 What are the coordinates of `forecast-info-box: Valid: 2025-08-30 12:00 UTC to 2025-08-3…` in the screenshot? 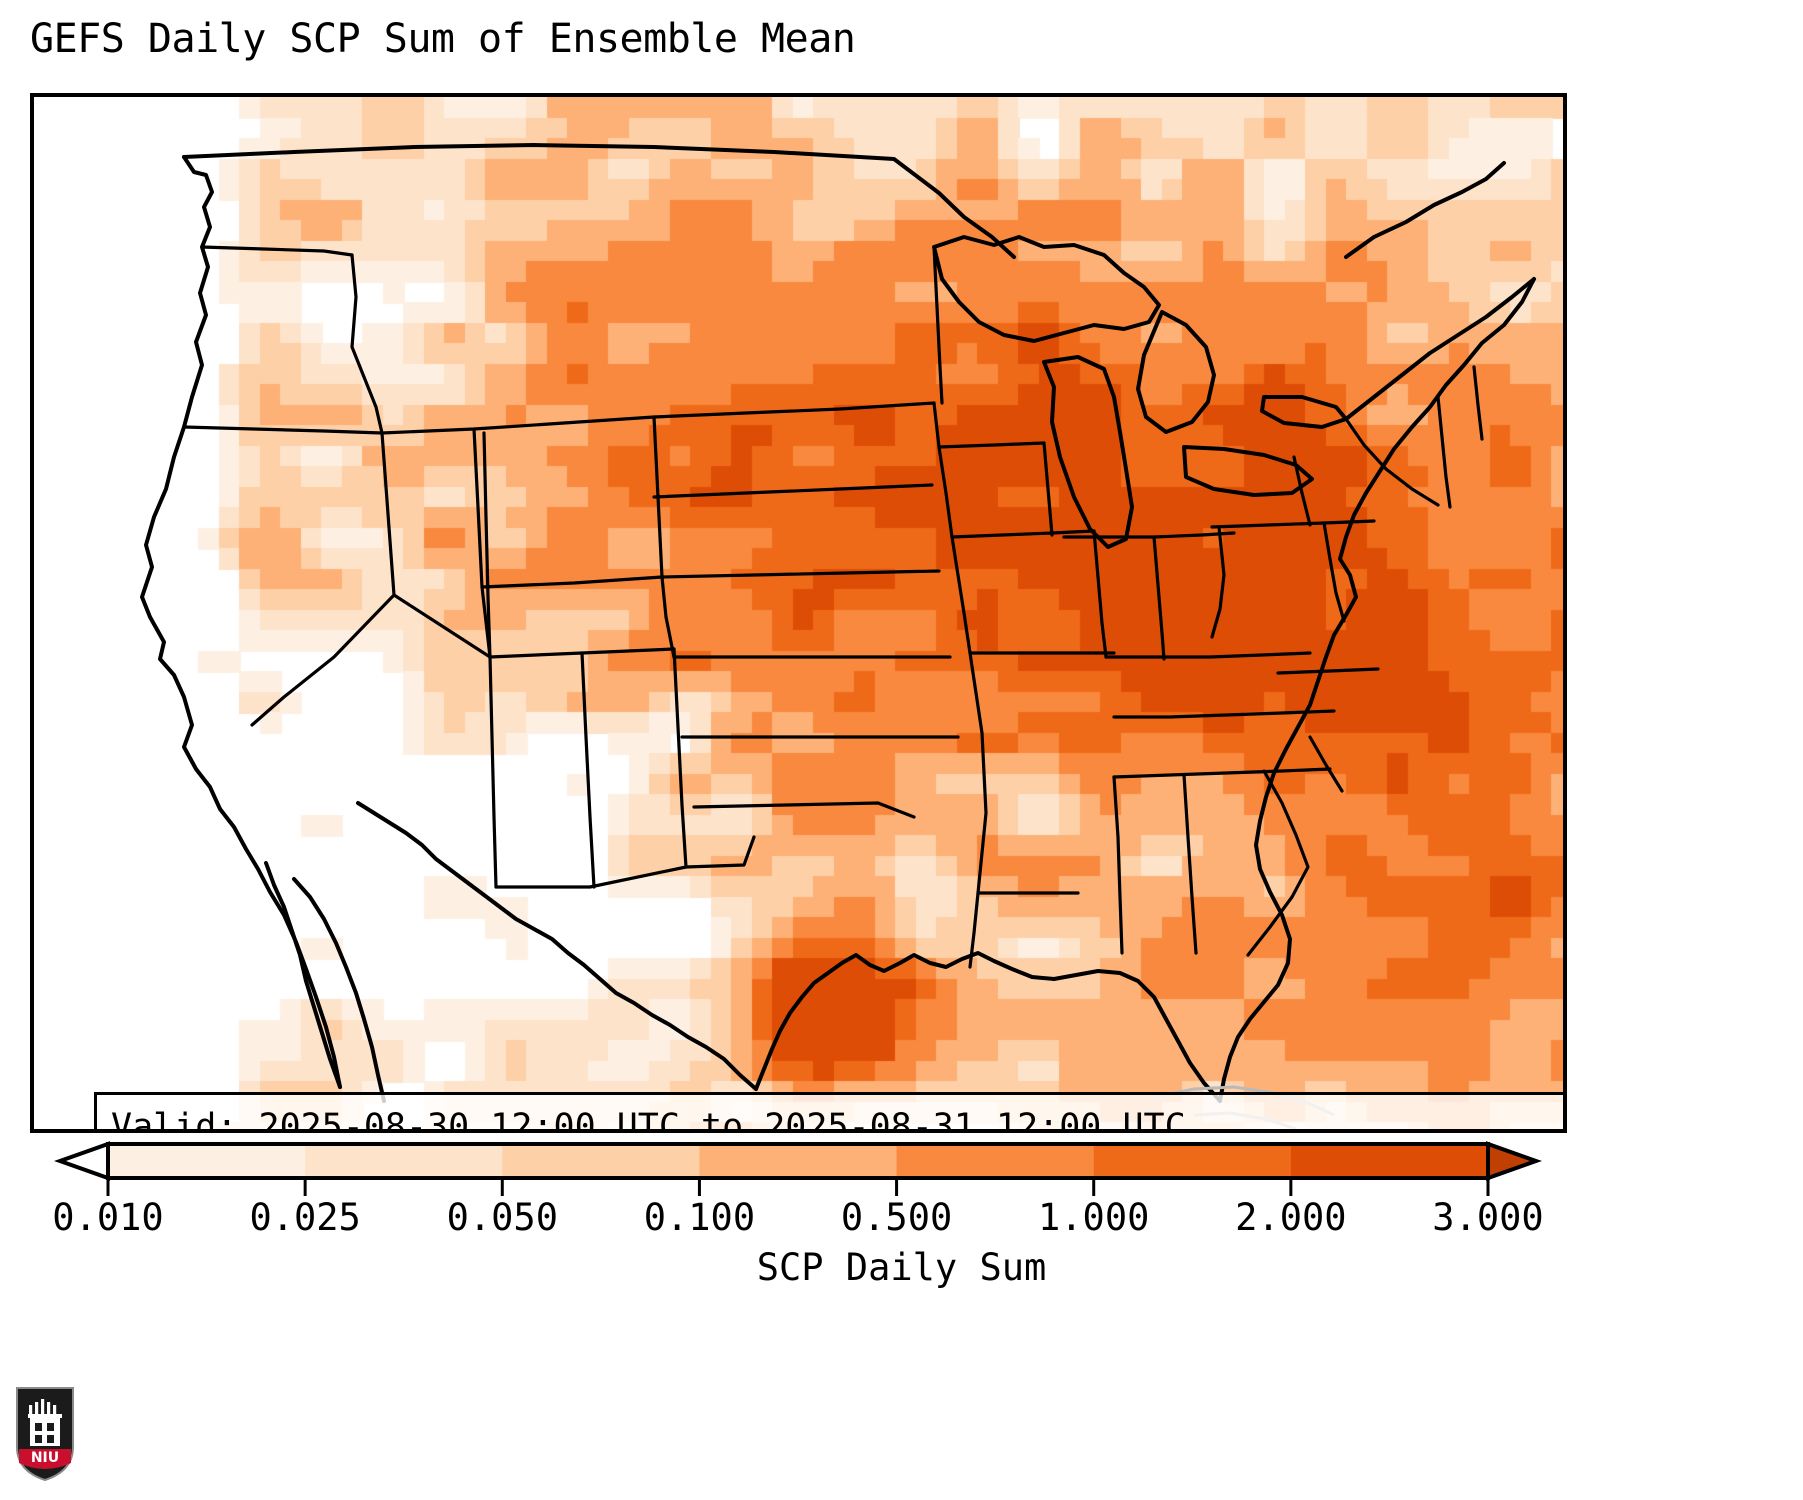 It's located at (828, 1112).